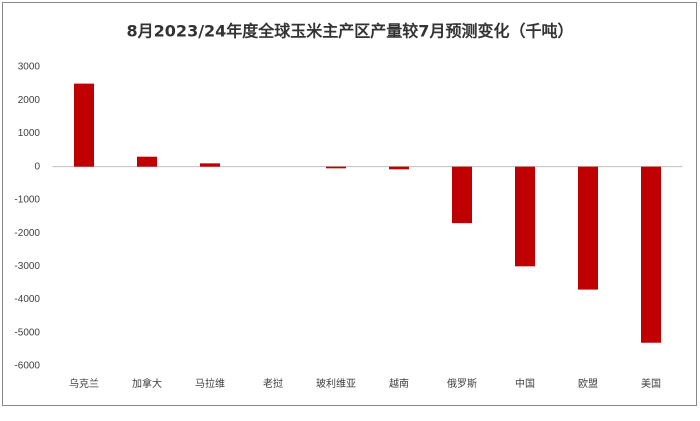 The width and height of the screenshot is (700, 421). I want to click on y-tick-label: -3000, so click(27, 266).